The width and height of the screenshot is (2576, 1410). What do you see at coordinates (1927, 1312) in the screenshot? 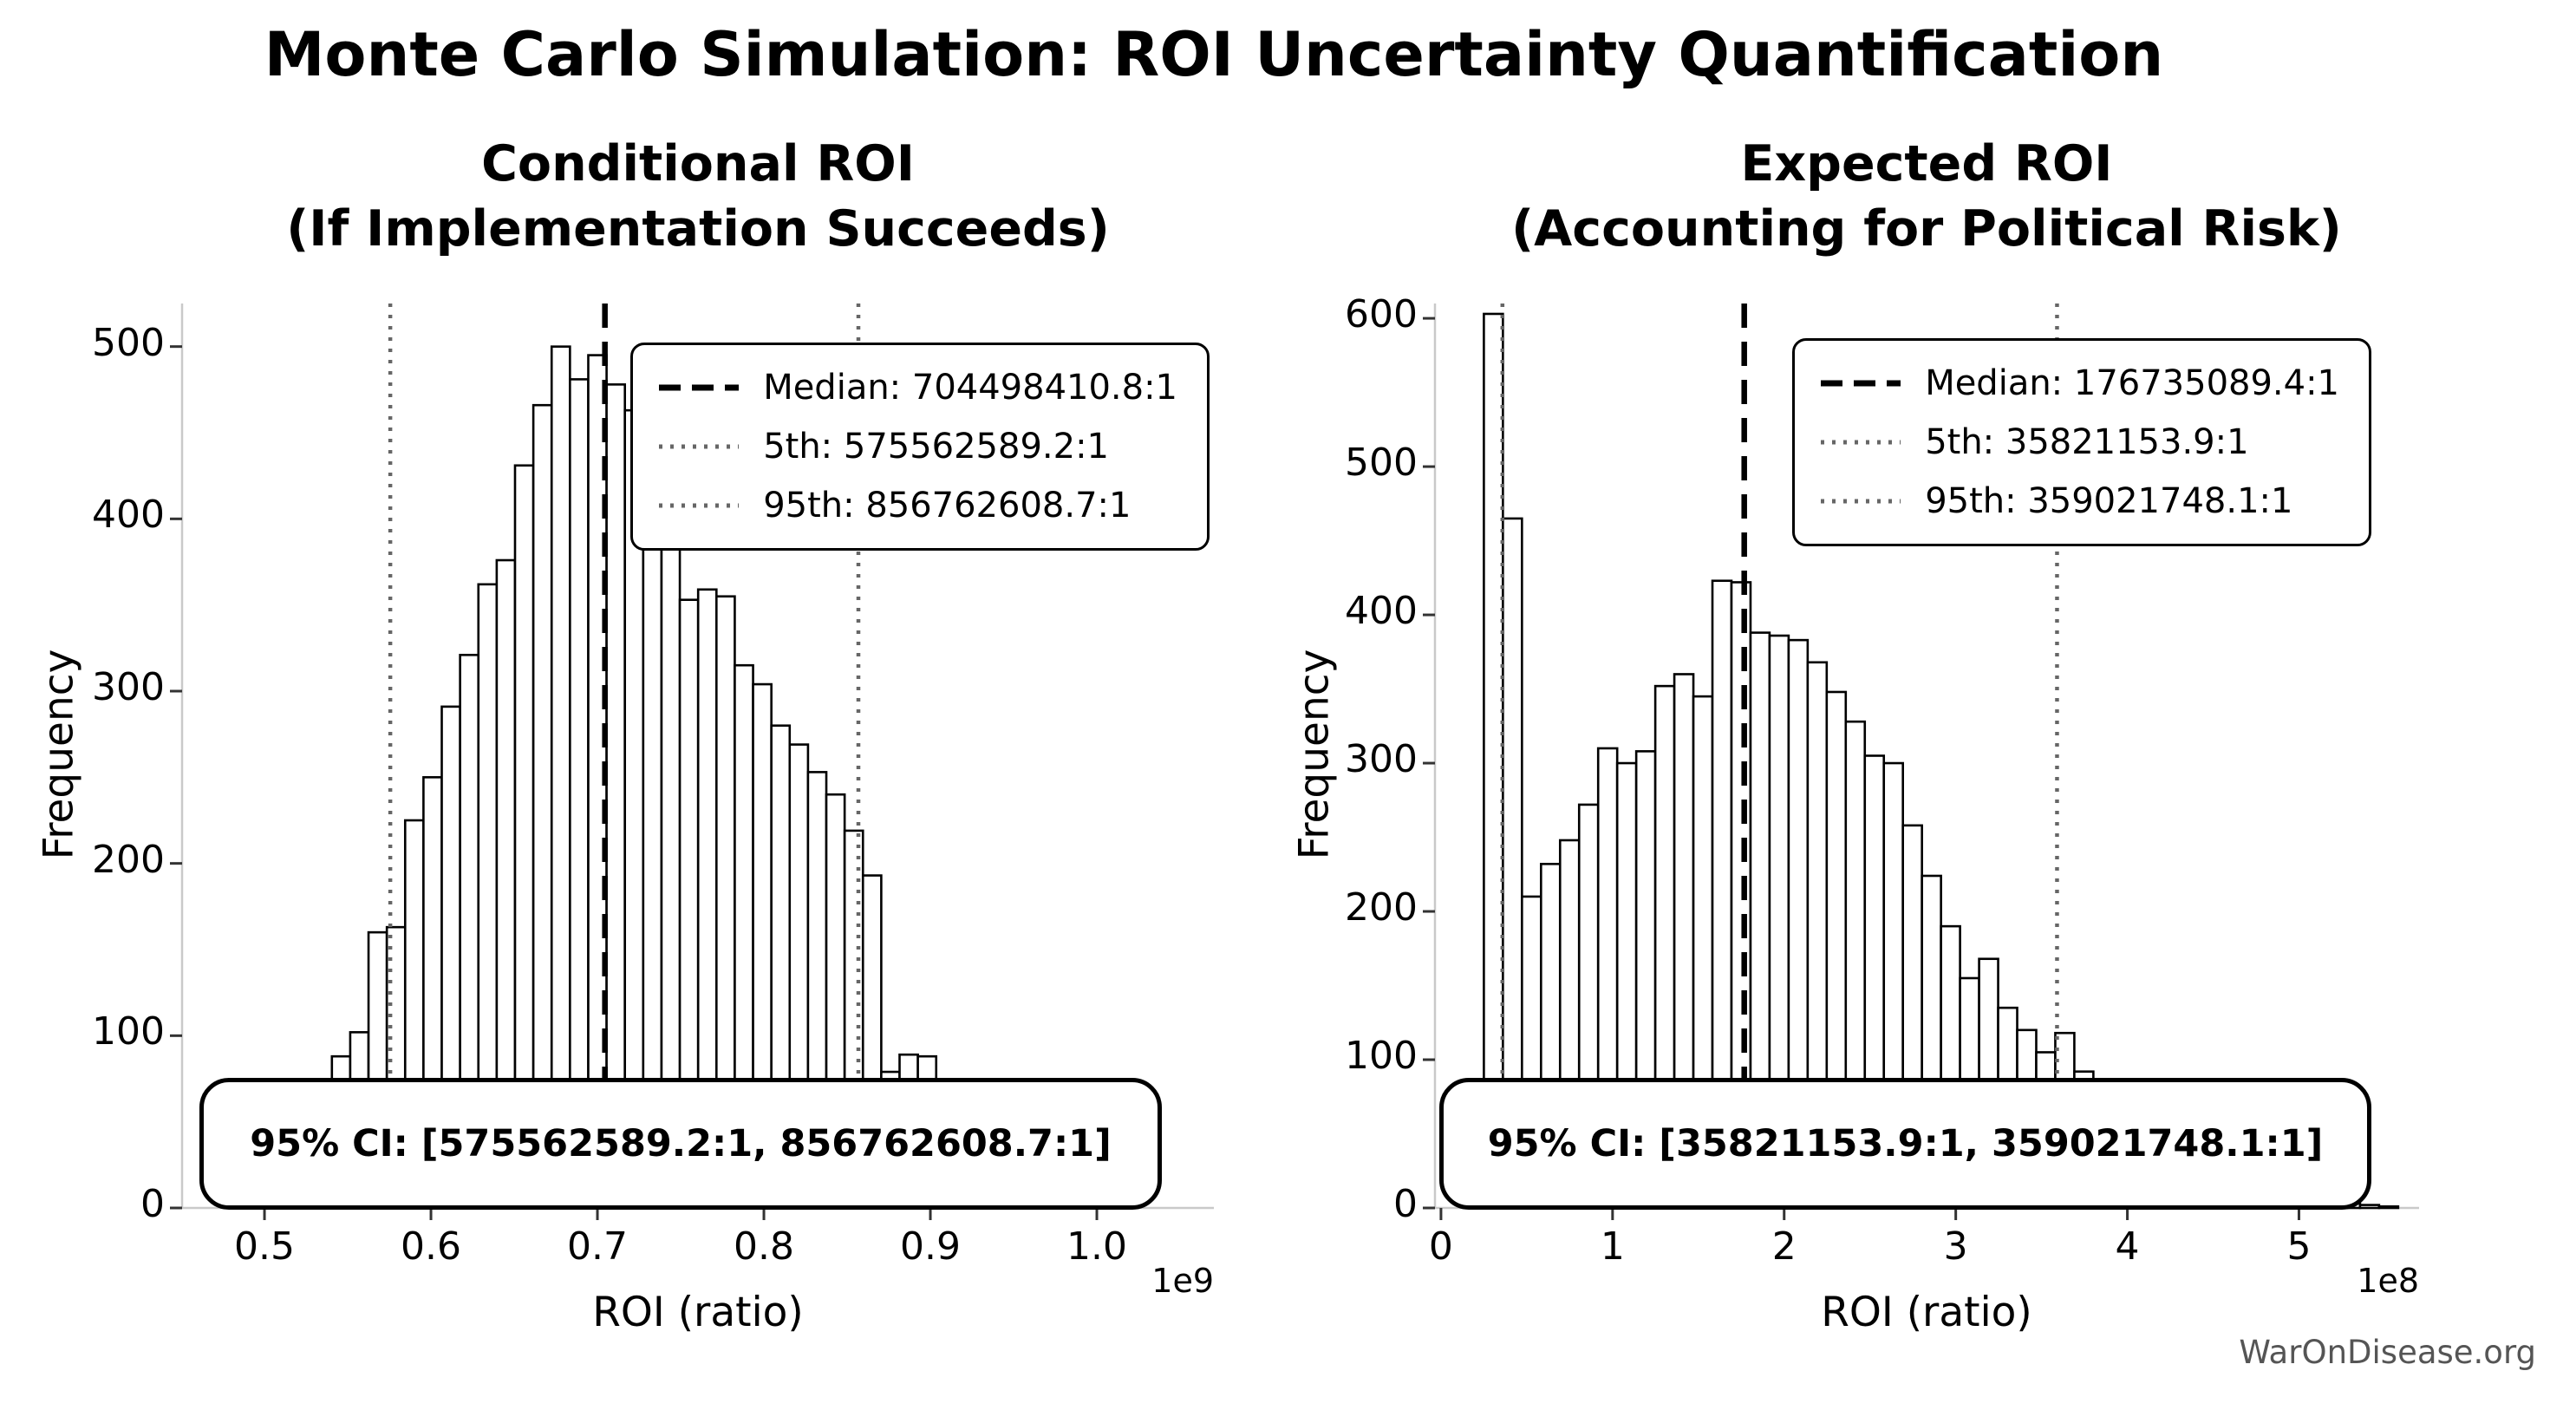
I see `right-x-axis-label: ROI (ratio)` at bounding box center [1927, 1312].